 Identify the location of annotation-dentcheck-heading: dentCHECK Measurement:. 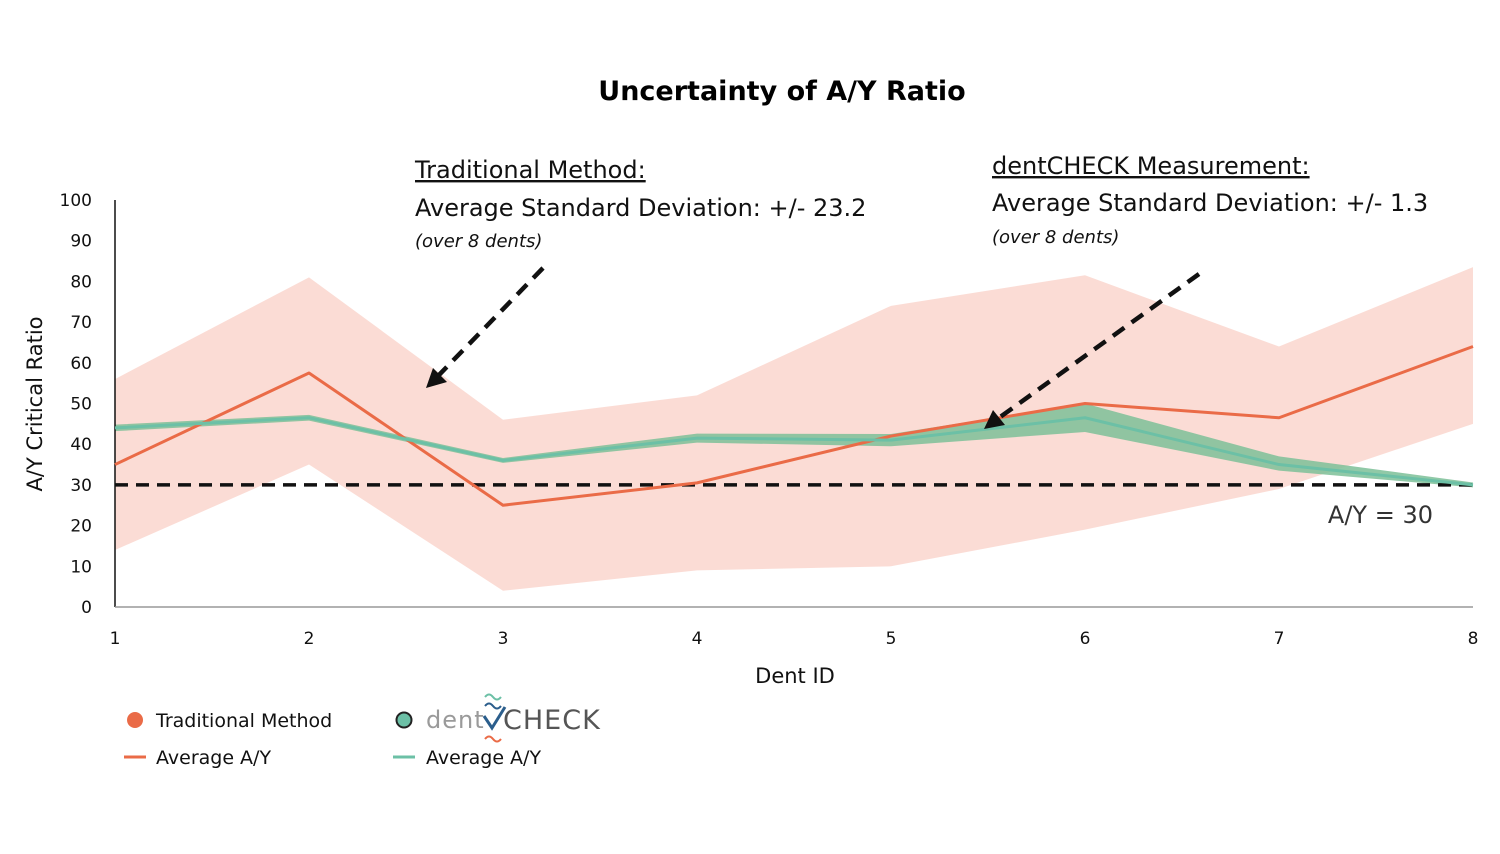
(1151, 166).